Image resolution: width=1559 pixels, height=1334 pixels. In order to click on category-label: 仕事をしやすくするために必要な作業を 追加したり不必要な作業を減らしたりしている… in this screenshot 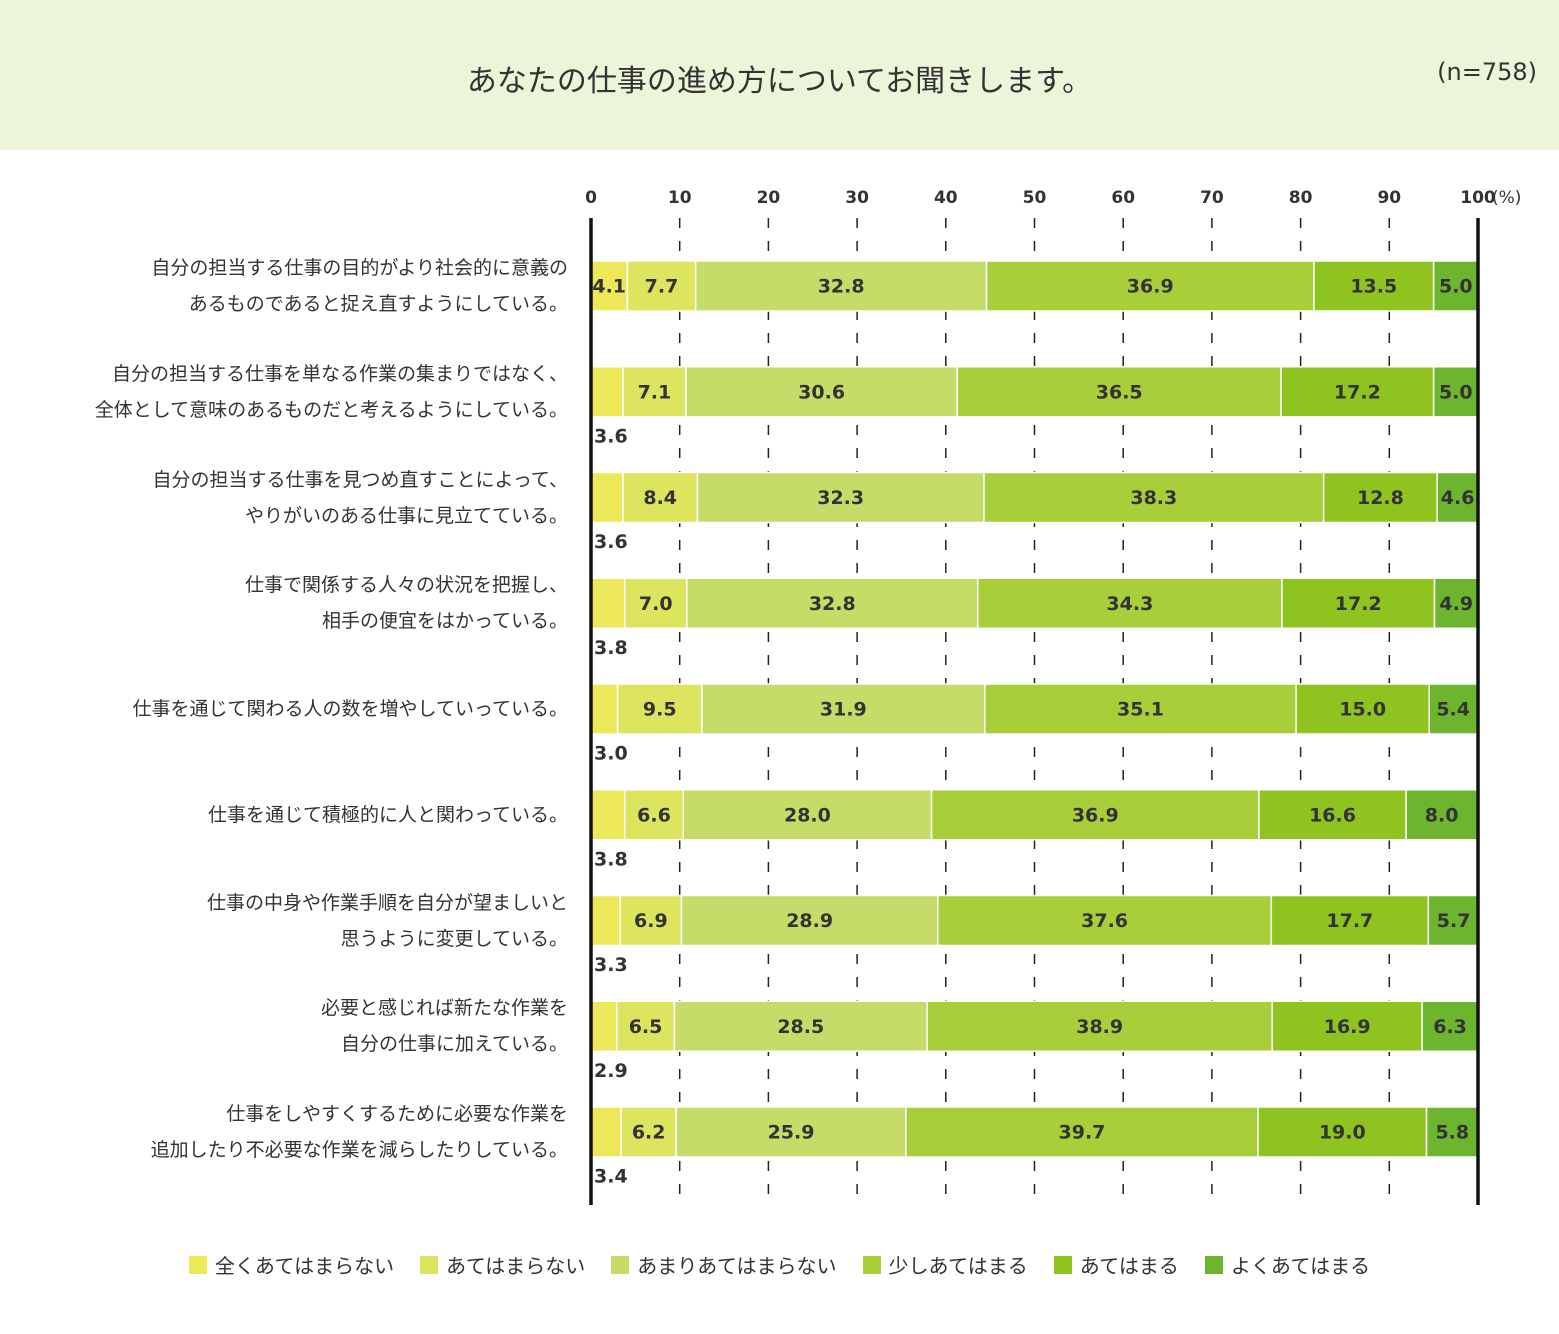, I will do `click(359, 1132)`.